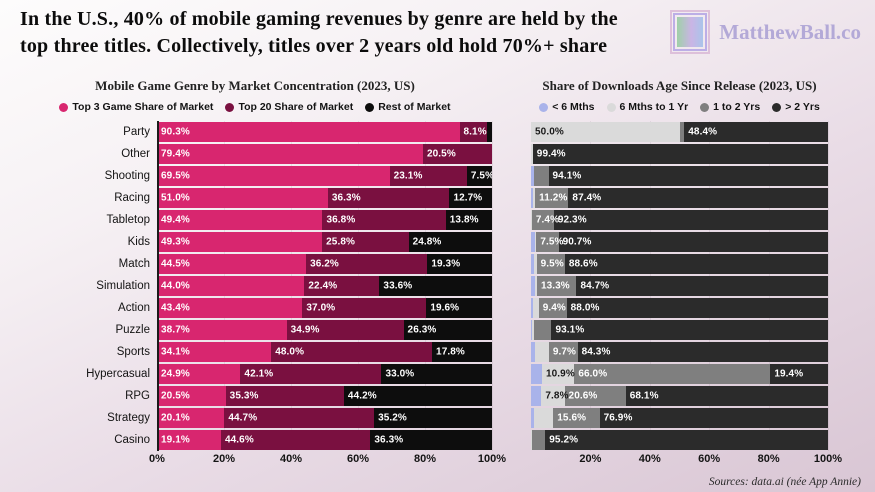  Describe the element at coordinates (364, 308) in the screenshot. I see `bar-segment: 37.0%` at that location.